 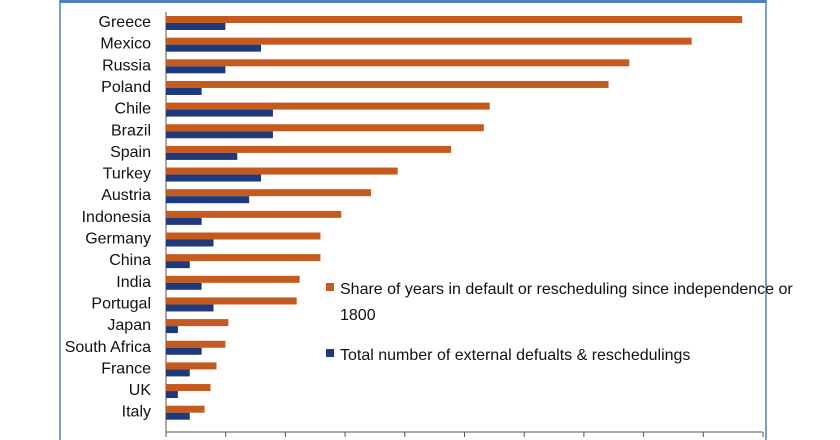 I want to click on category-label: France, so click(x=126, y=368).